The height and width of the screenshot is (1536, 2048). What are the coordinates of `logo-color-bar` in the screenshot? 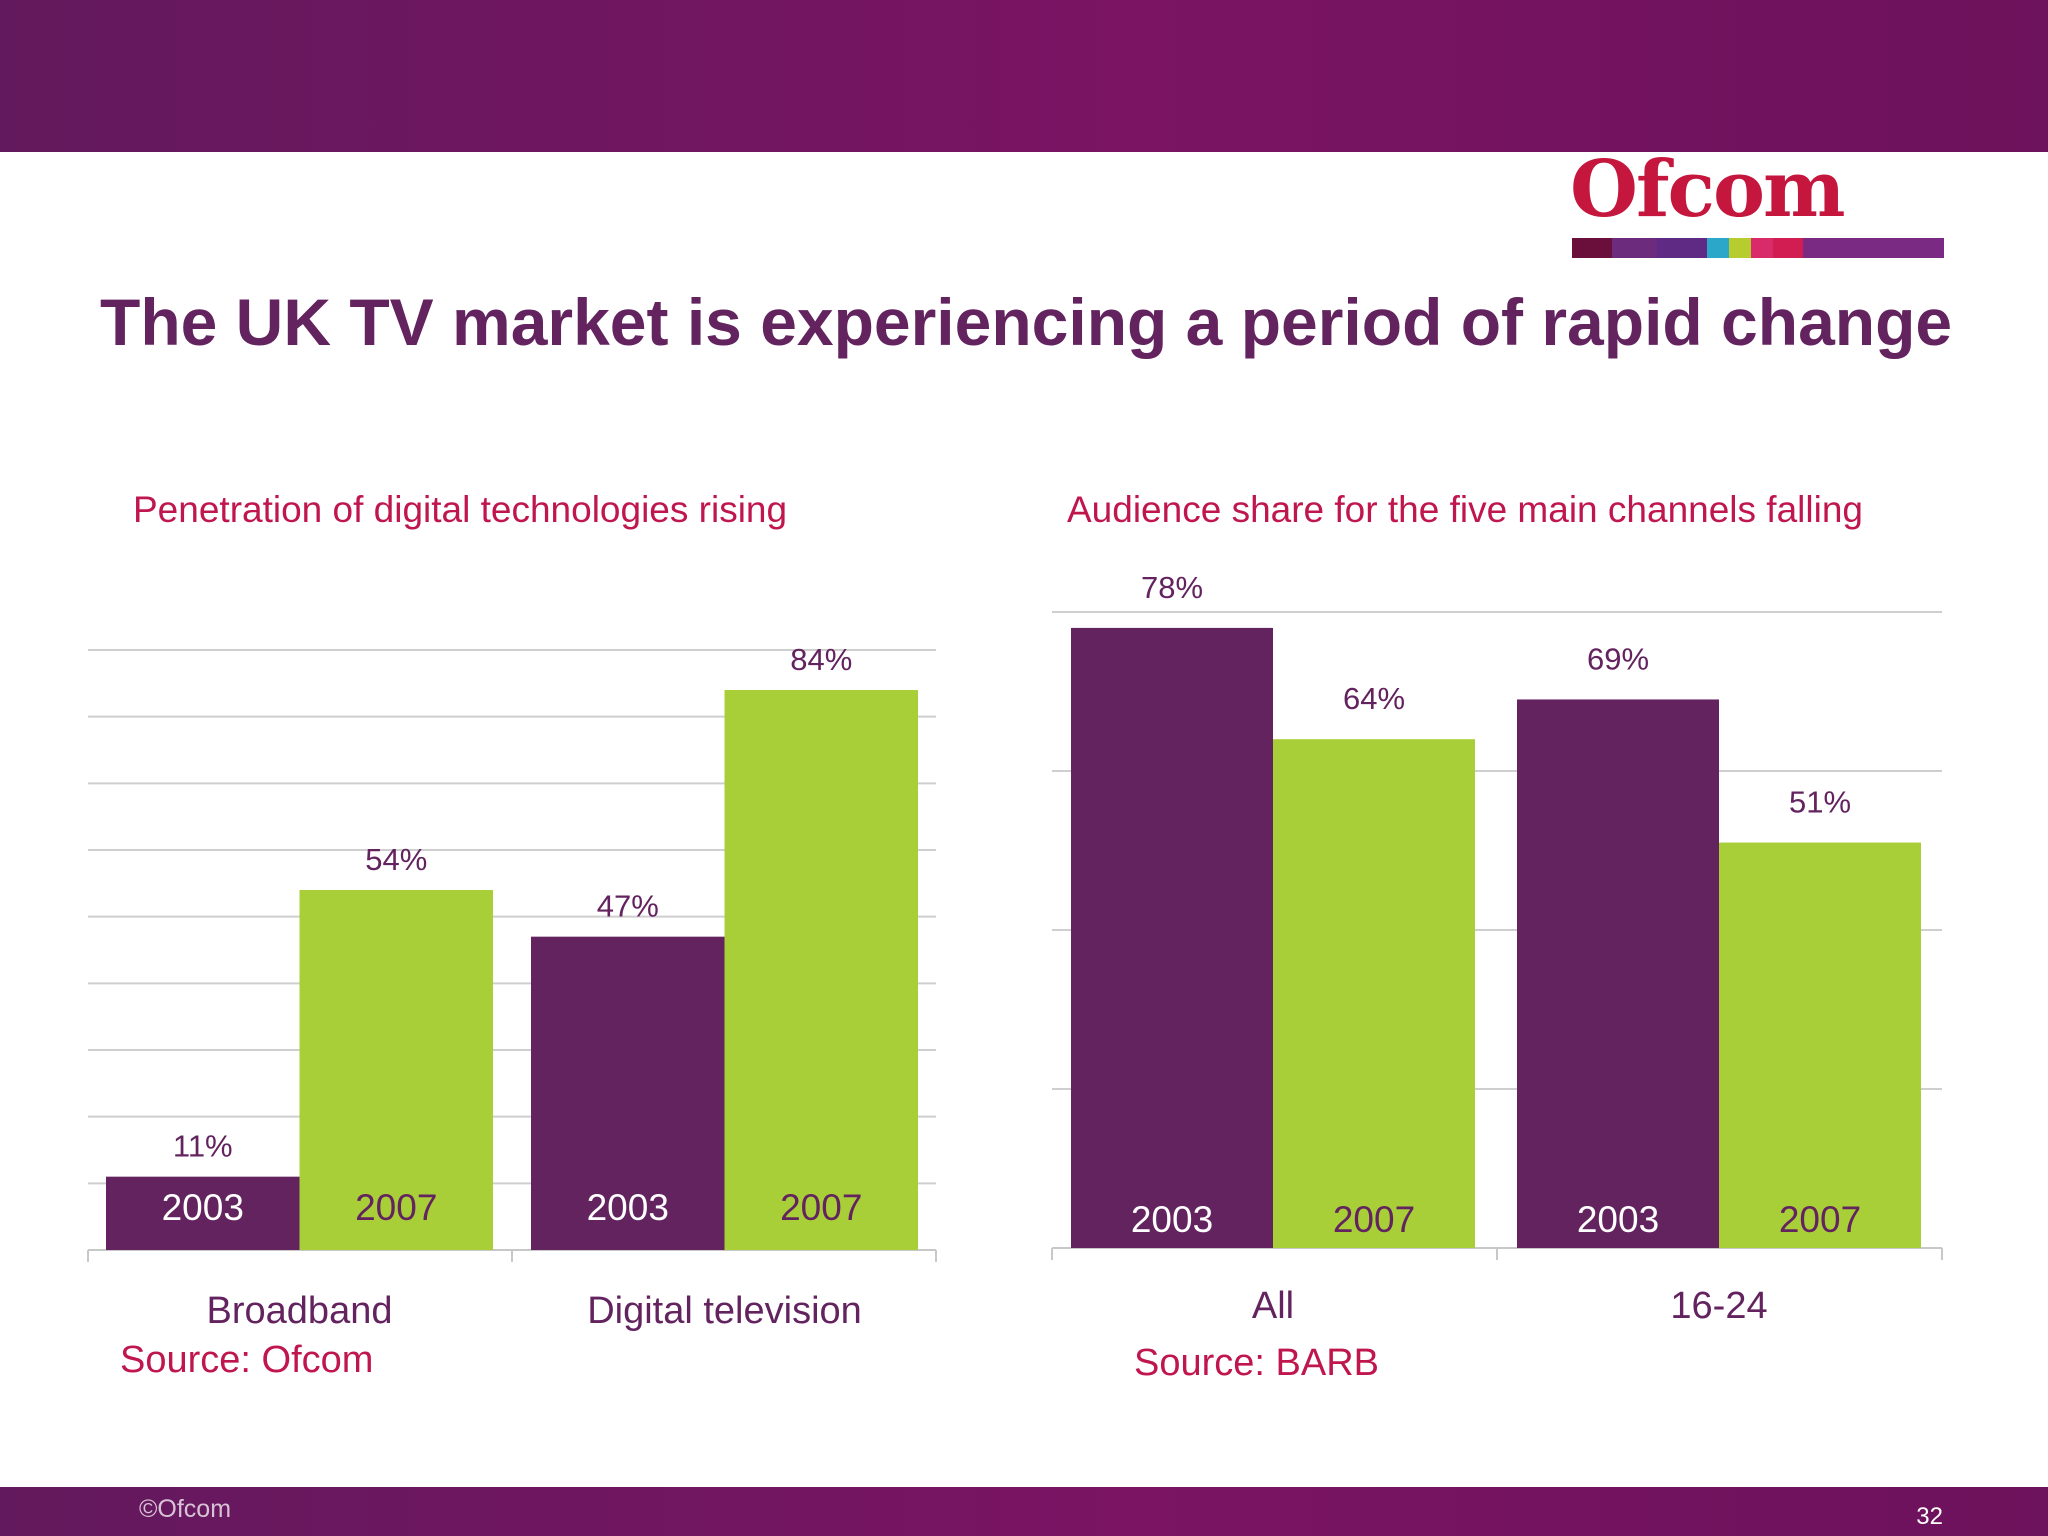 It's located at (1758, 248).